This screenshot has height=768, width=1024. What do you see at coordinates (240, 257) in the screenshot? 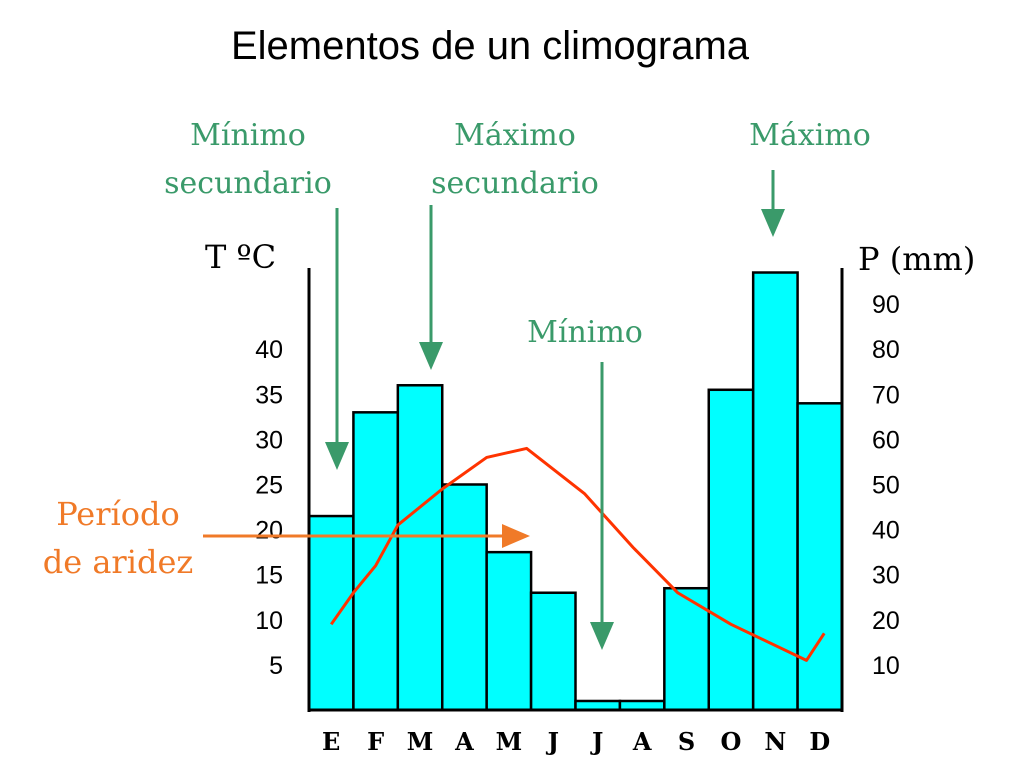
I see `y-axis-left-label: T ºC` at bounding box center [240, 257].